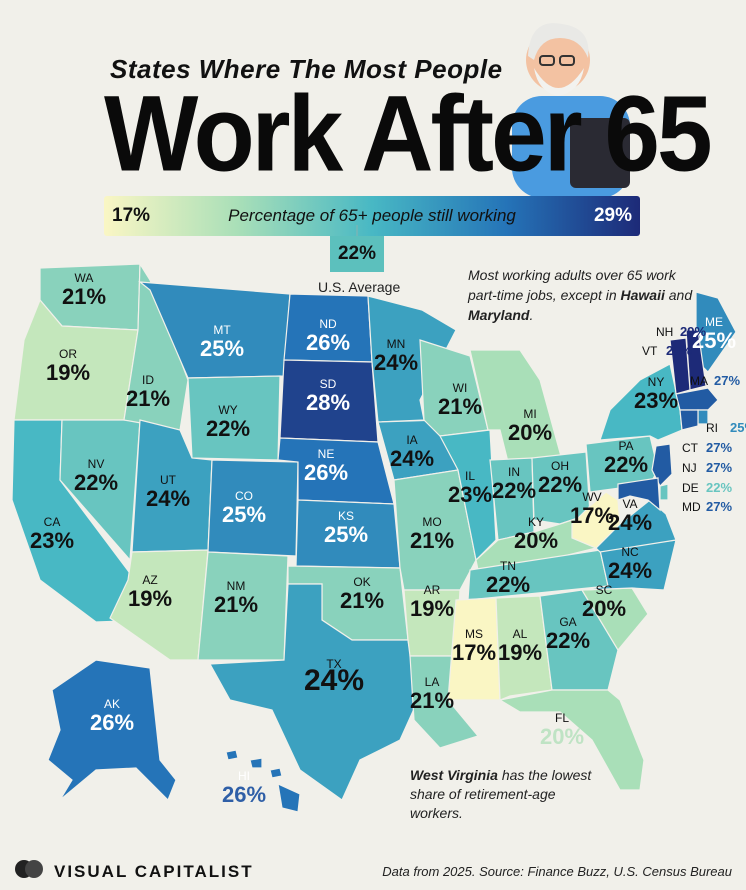  I want to click on state-label-ak: AK, so click(112, 704).